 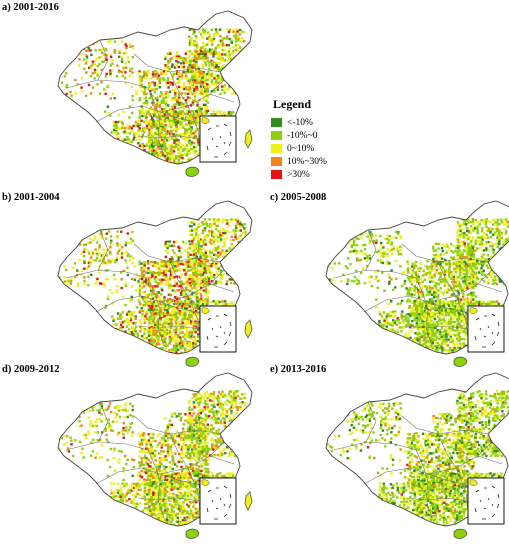 What do you see at coordinates (218, 329) in the screenshot?
I see `south-china-sea-inset` at bounding box center [218, 329].